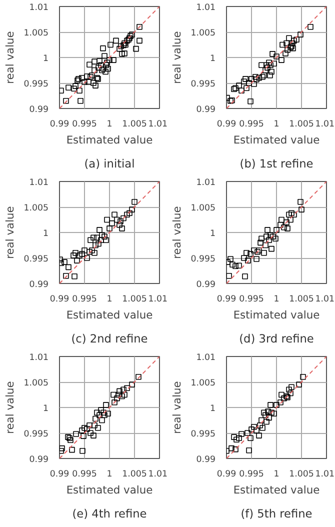 This screenshot has width=335, height=527. What do you see at coordinates (276, 339) in the screenshot?
I see `text: (d) 3rd refine` at bounding box center [276, 339].